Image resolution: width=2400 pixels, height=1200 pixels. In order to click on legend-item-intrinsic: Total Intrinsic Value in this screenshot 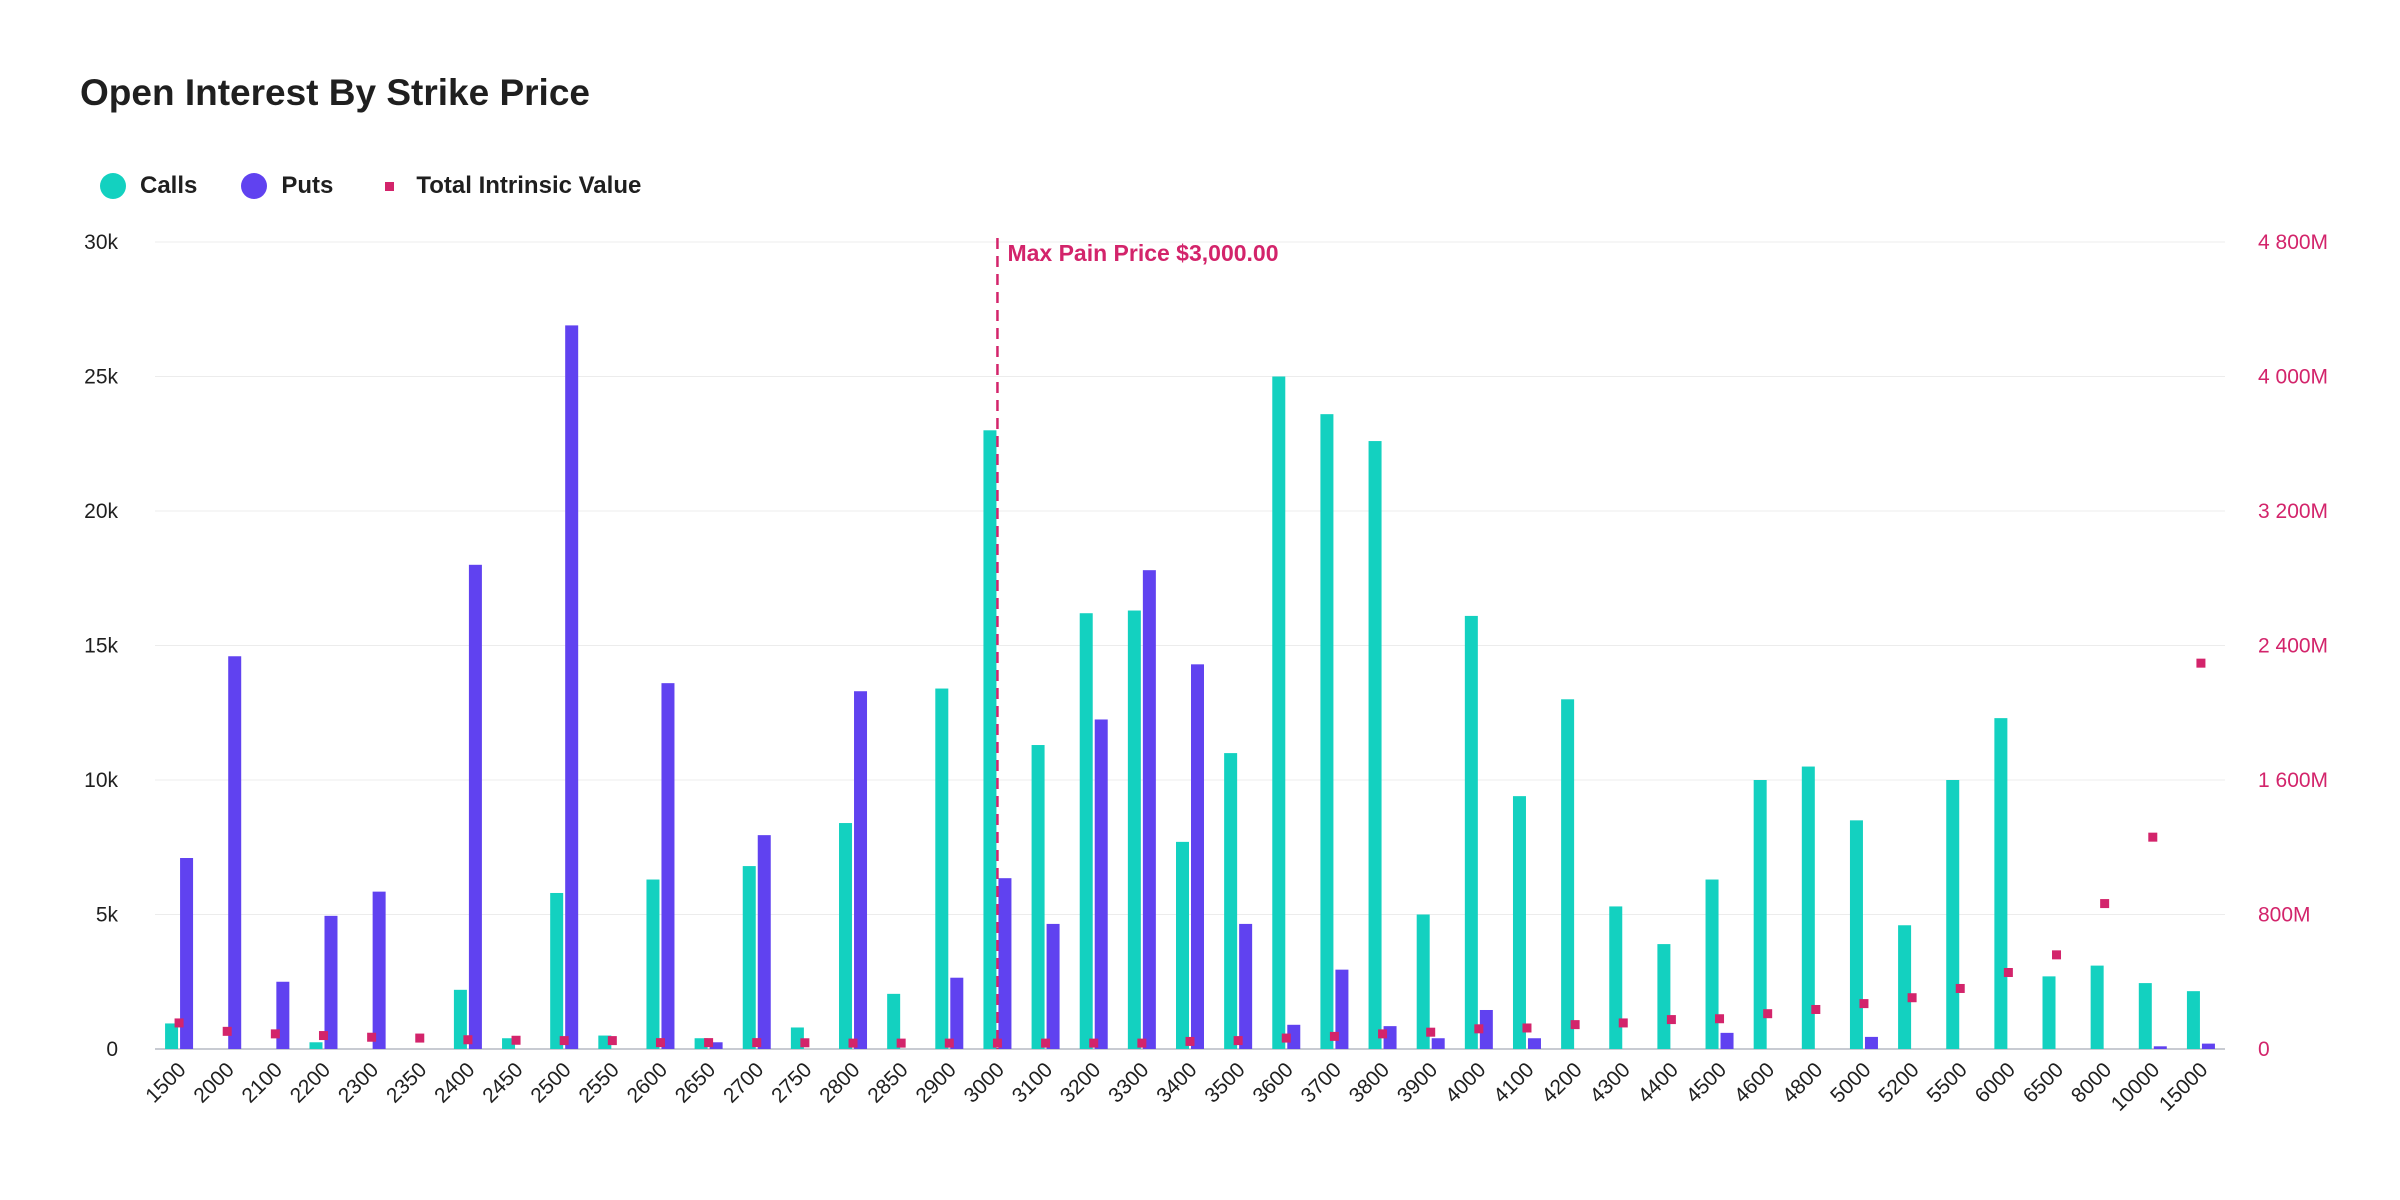, I will do `click(509, 186)`.